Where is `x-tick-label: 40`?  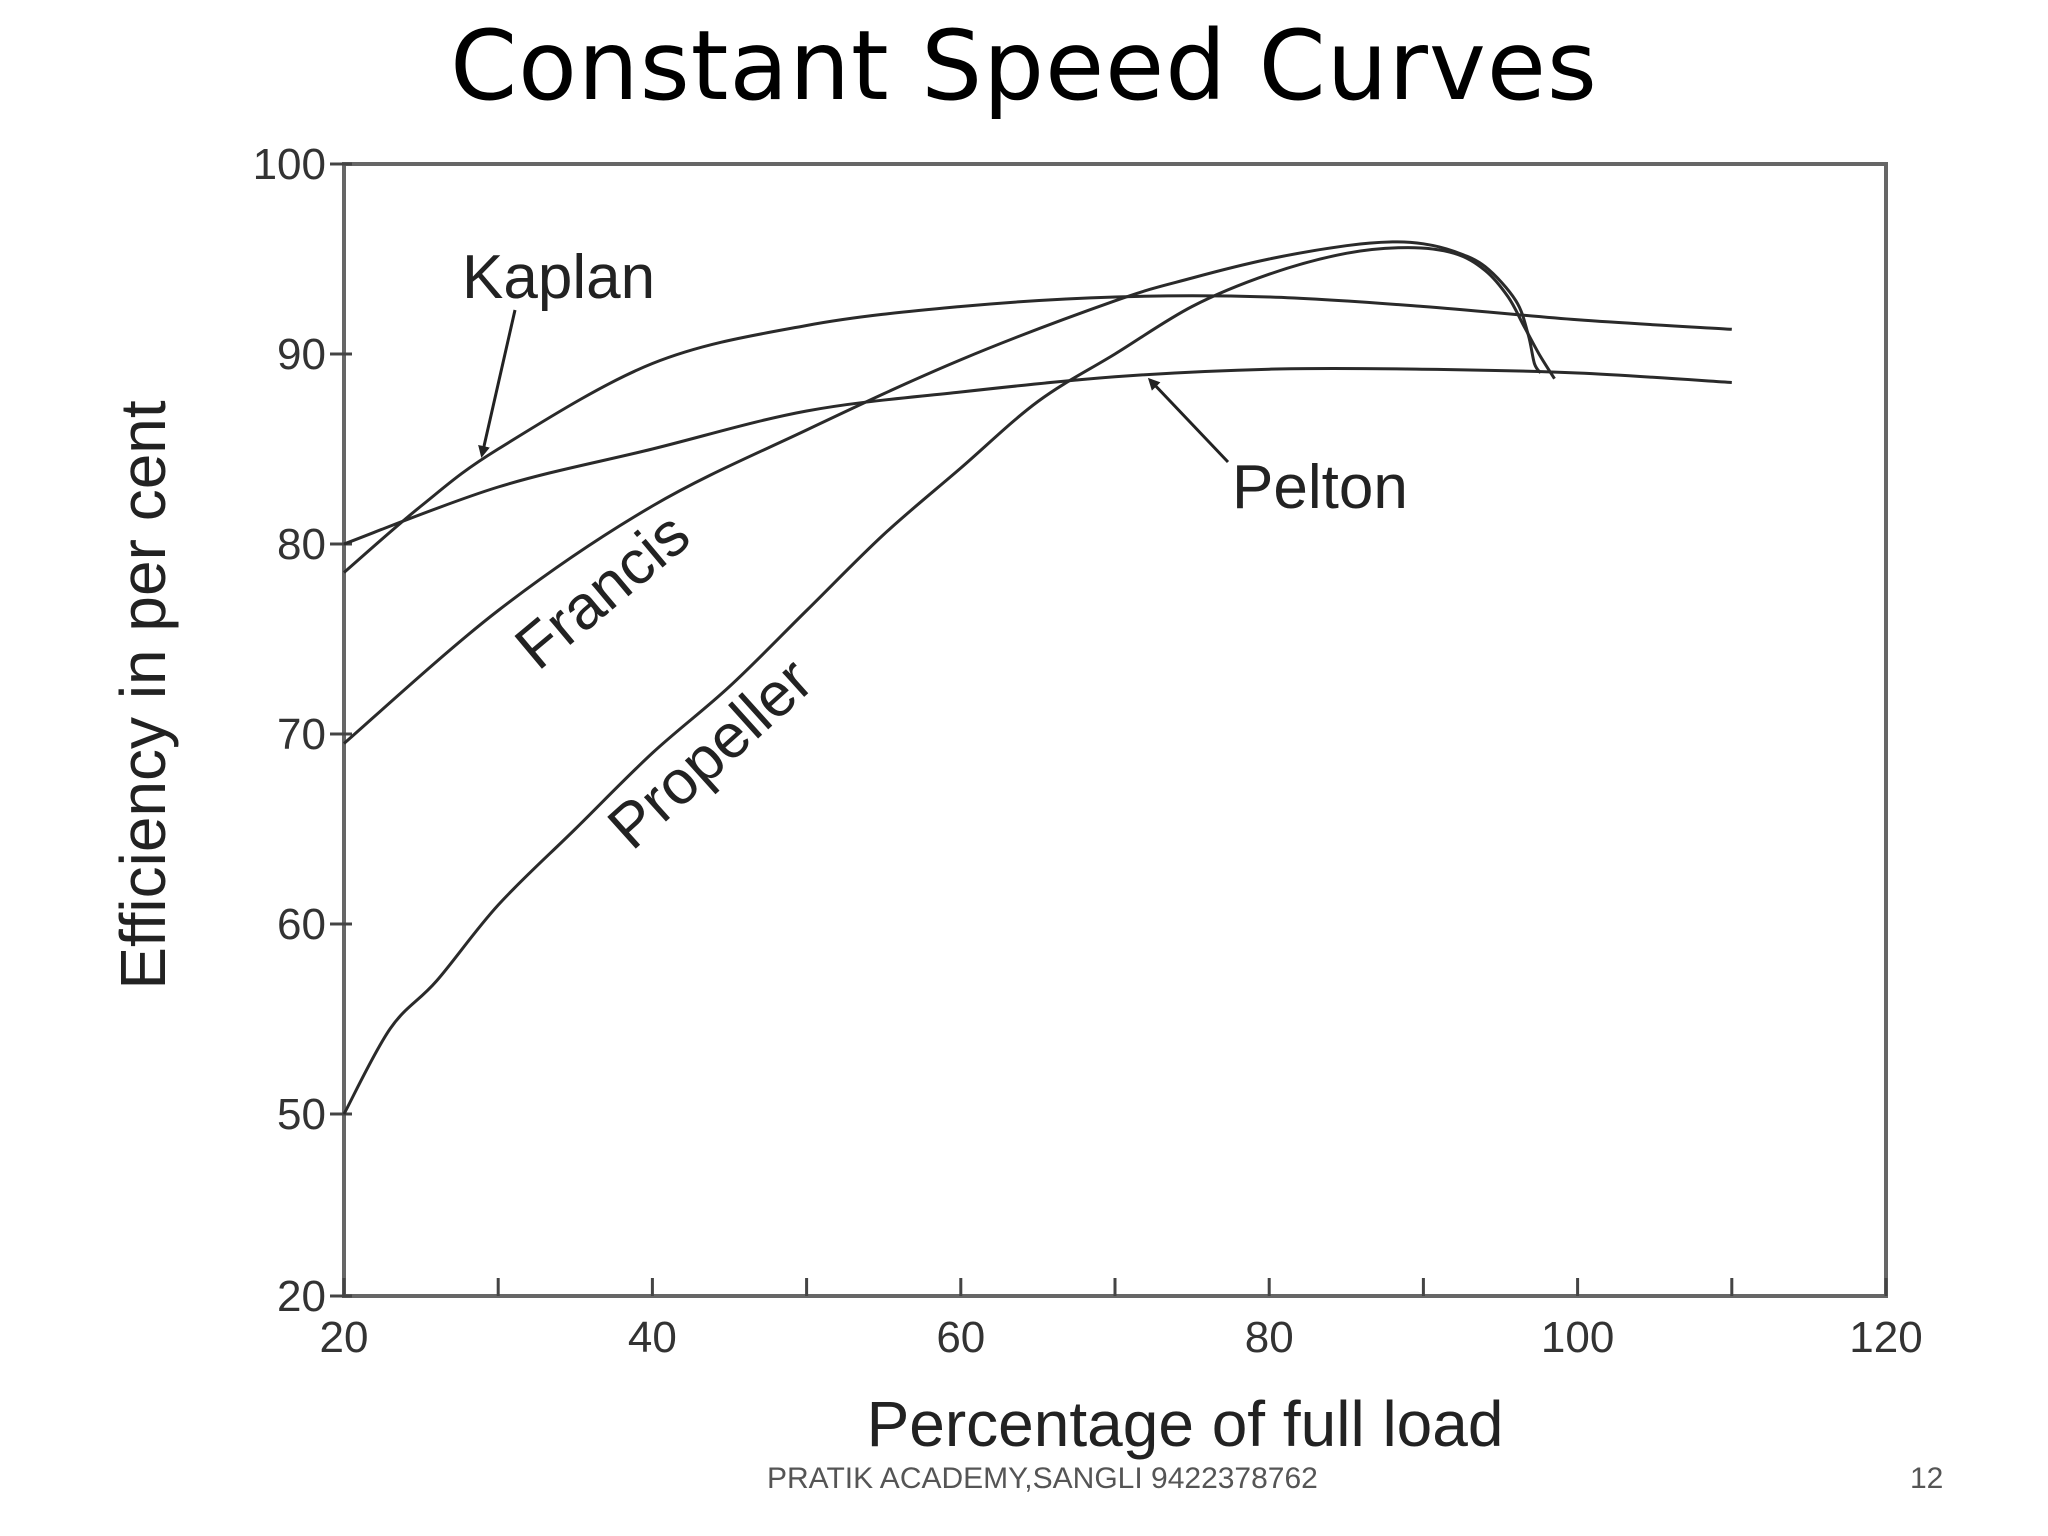
x-tick-label: 40 is located at coordinates (652, 1337).